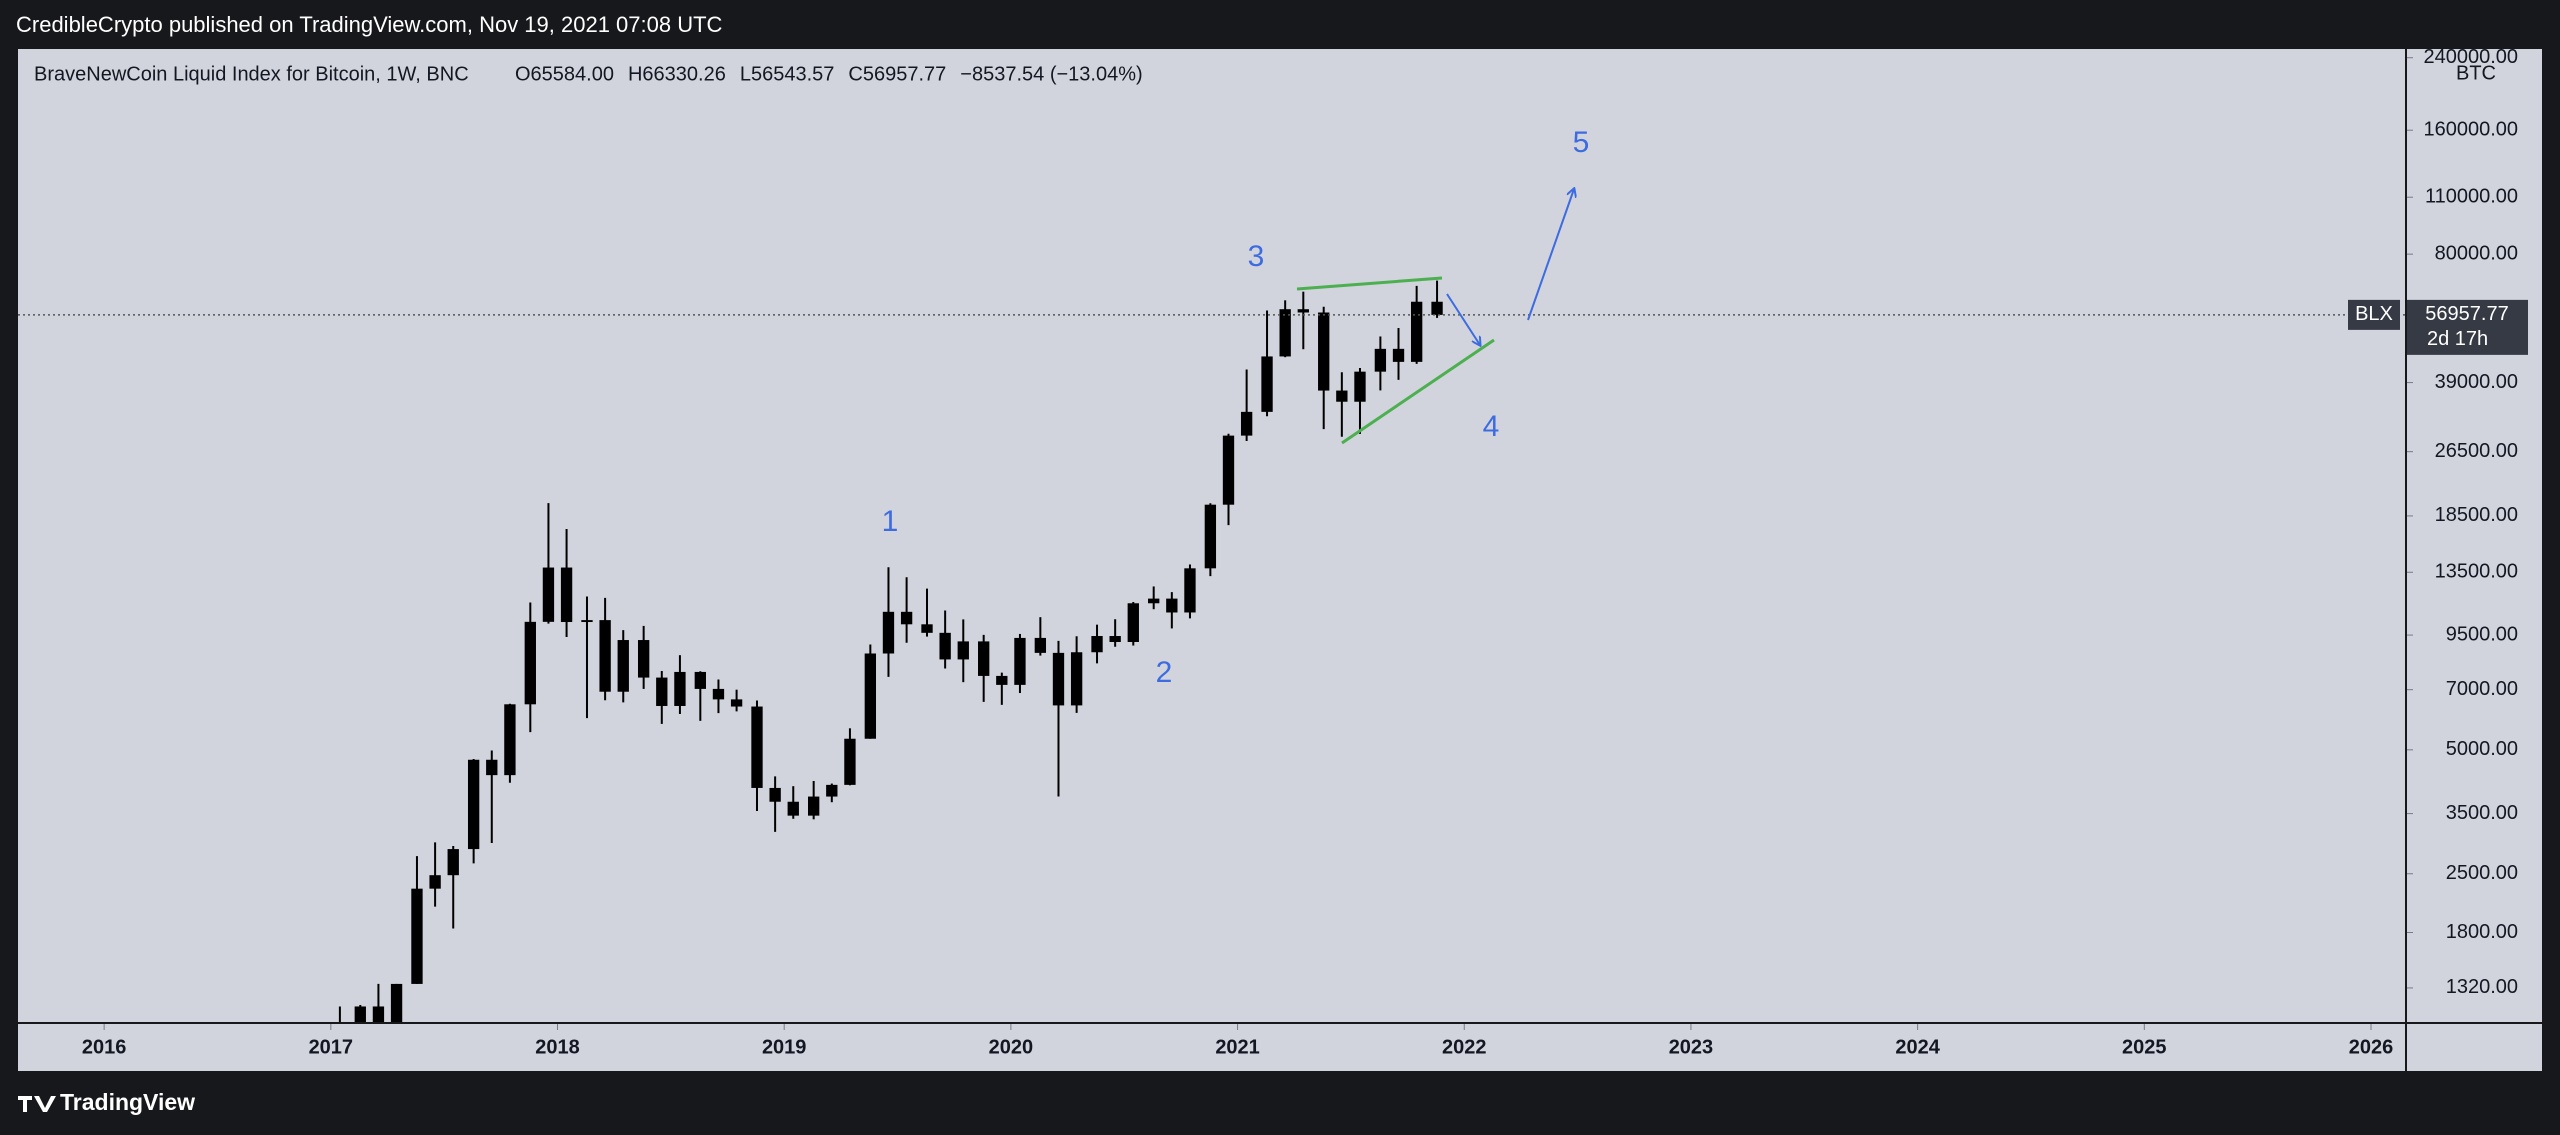 This screenshot has height=1135, width=2560. Describe the element at coordinates (2474, 535) in the screenshot. I see `price-axis` at that location.